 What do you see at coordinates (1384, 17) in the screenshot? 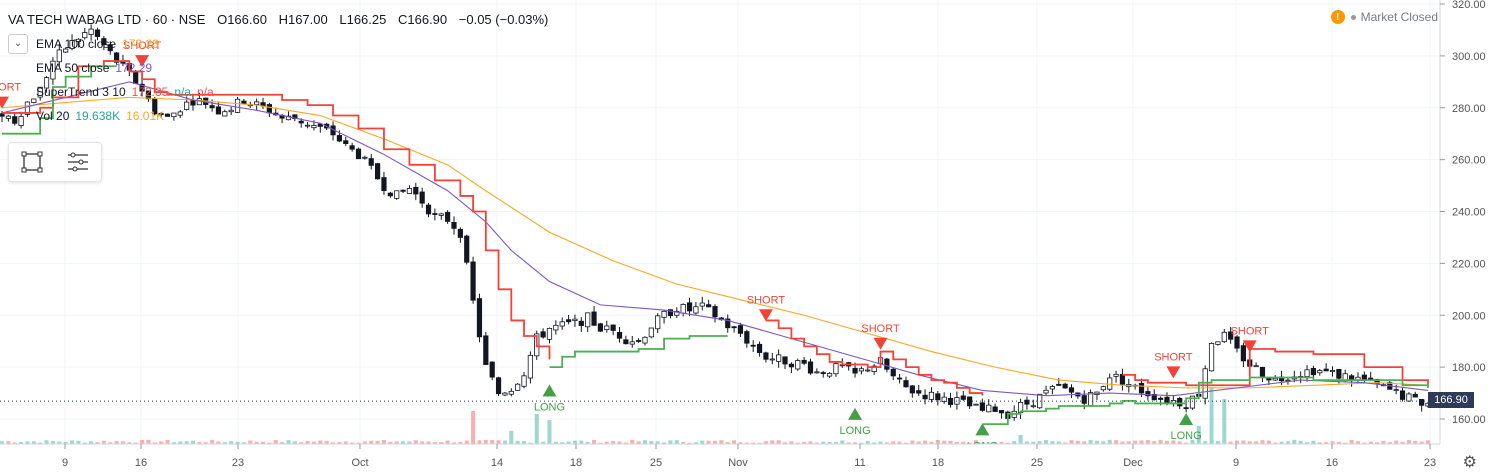
I see `market-status: ! Market Closed` at bounding box center [1384, 17].